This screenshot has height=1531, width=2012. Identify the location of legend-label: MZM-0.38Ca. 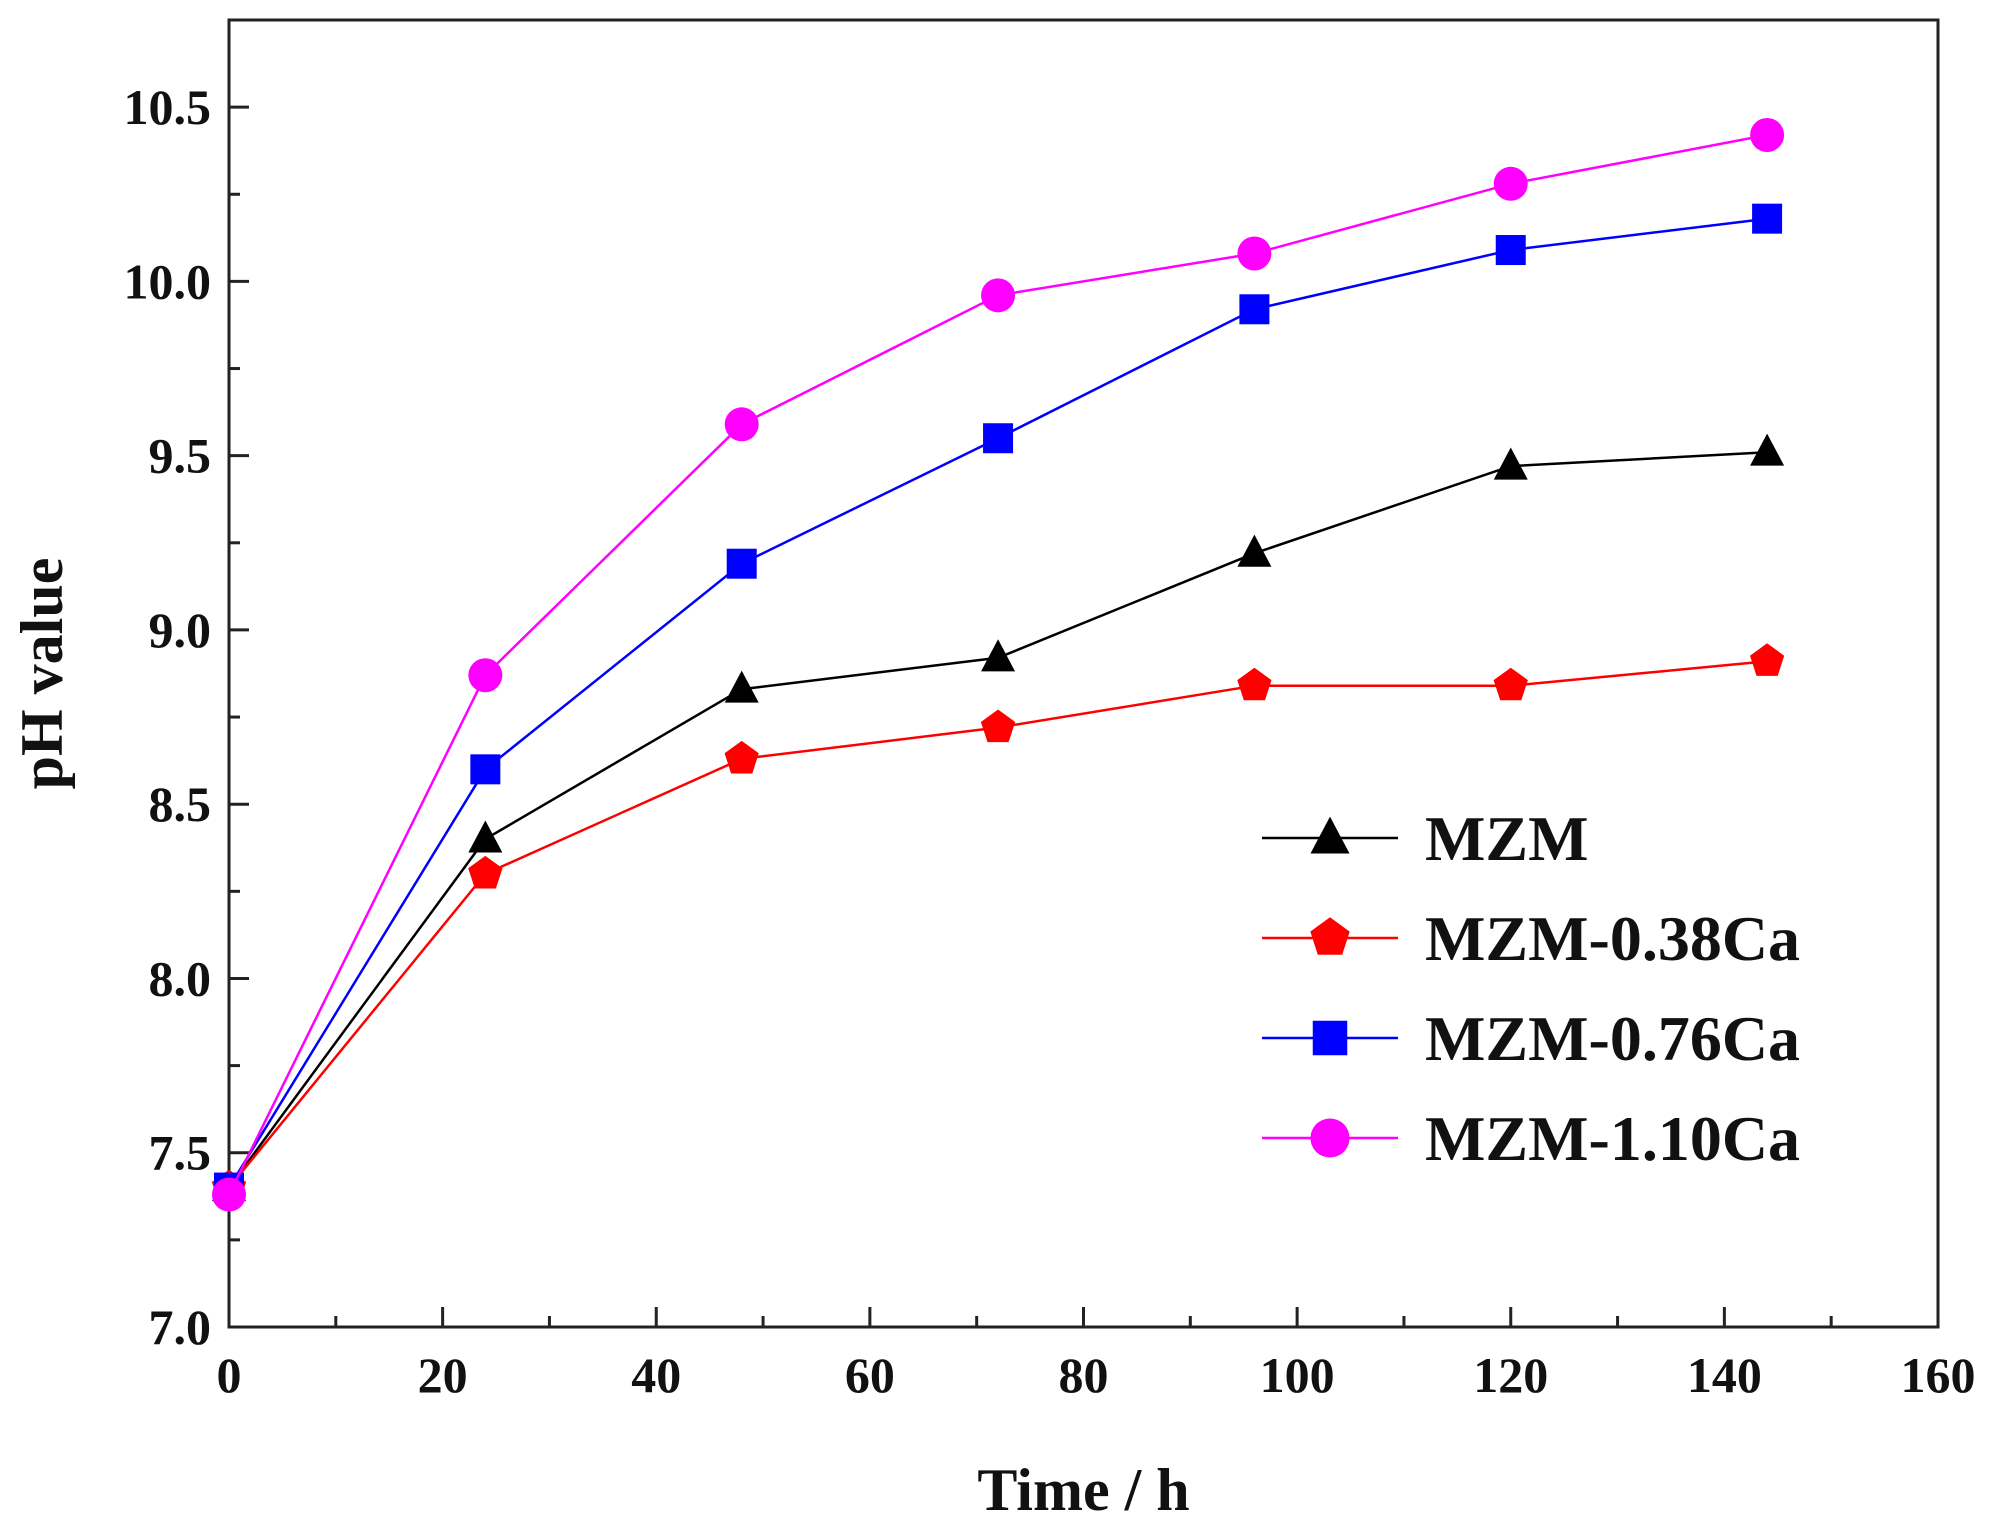
(1612, 938).